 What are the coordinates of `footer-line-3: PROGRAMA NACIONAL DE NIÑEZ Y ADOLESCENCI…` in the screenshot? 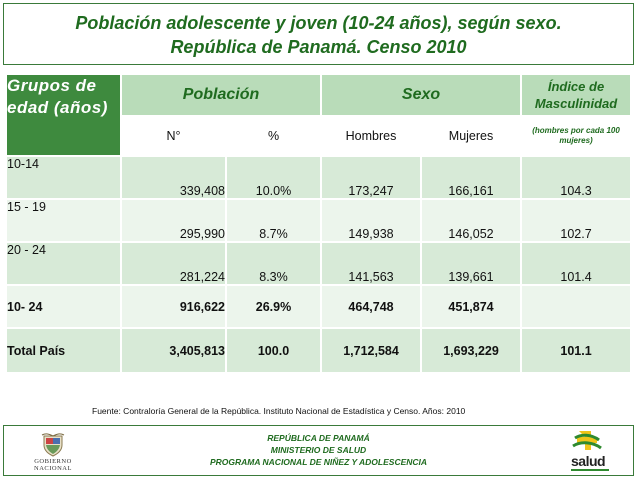 It's located at (318, 462).